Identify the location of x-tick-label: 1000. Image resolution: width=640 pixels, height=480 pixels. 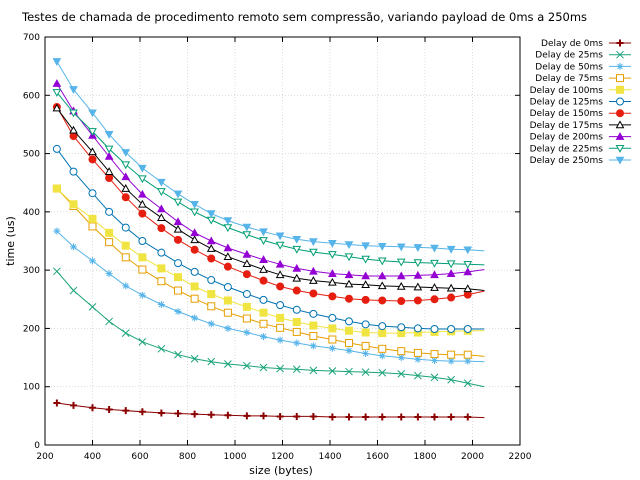
(235, 457).